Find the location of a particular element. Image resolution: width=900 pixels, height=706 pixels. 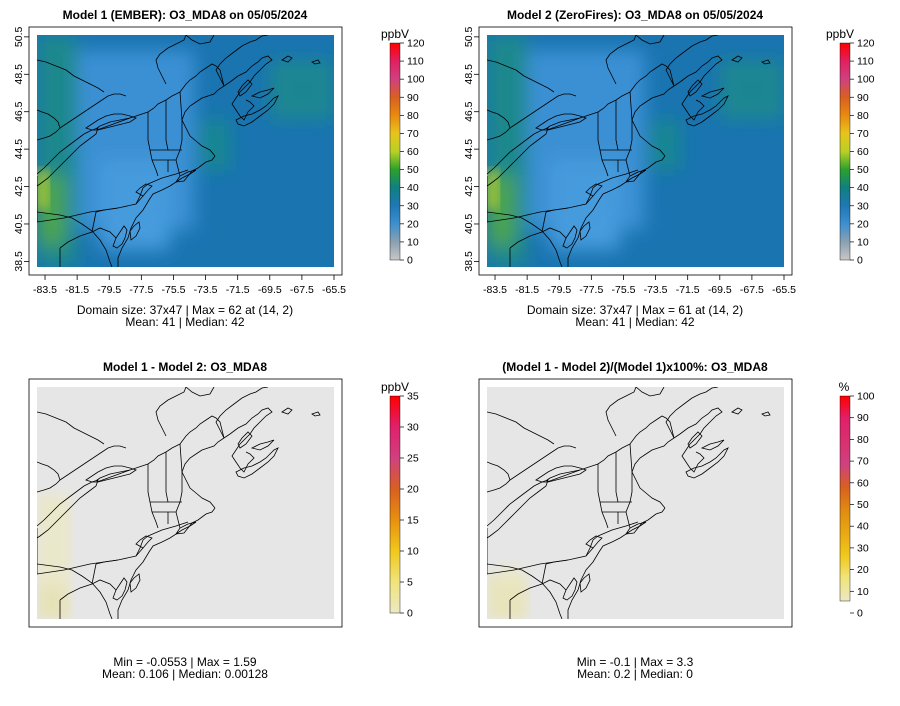

panel-model1-ytick-label: 50.5 is located at coordinates (19, 36).